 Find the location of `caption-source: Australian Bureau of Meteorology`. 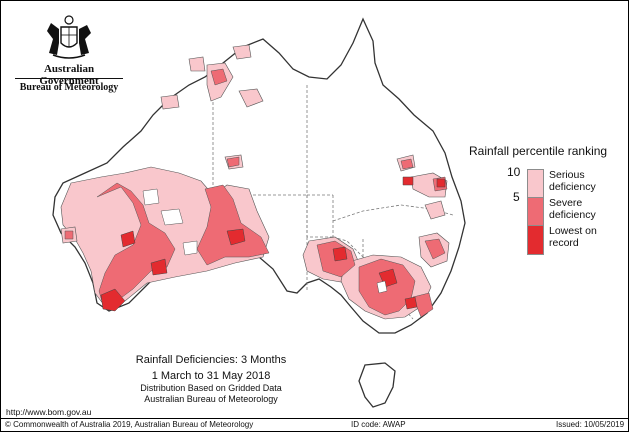

caption-source: Australian Bureau of Meteorology is located at coordinates (211, 399).